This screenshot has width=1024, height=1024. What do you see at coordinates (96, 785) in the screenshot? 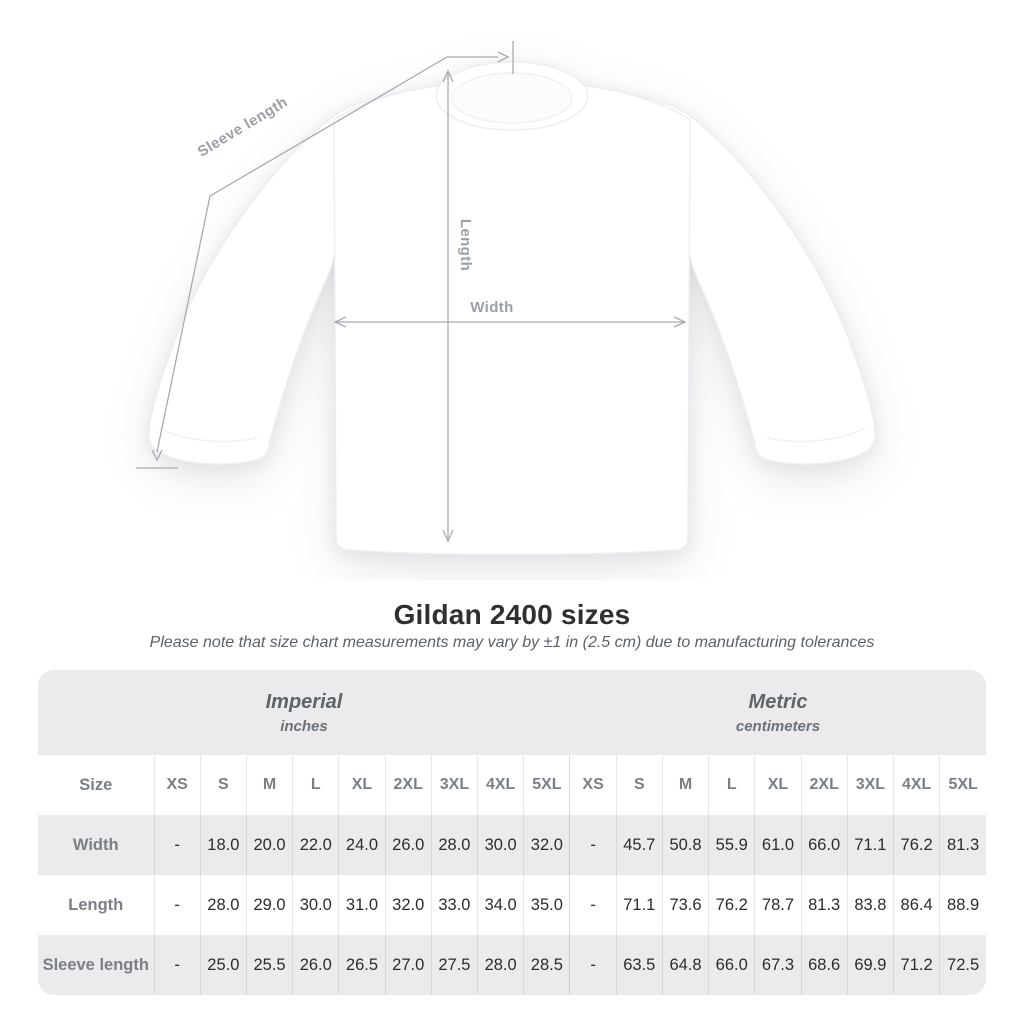
I see `size-column-header: Size` at bounding box center [96, 785].